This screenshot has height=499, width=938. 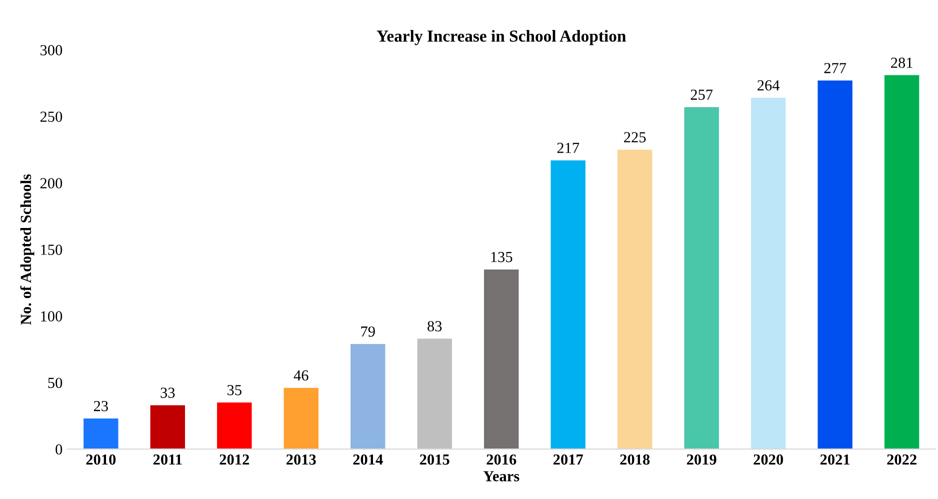 What do you see at coordinates (769, 459) in the screenshot?
I see `x-tick-label: 2020` at bounding box center [769, 459].